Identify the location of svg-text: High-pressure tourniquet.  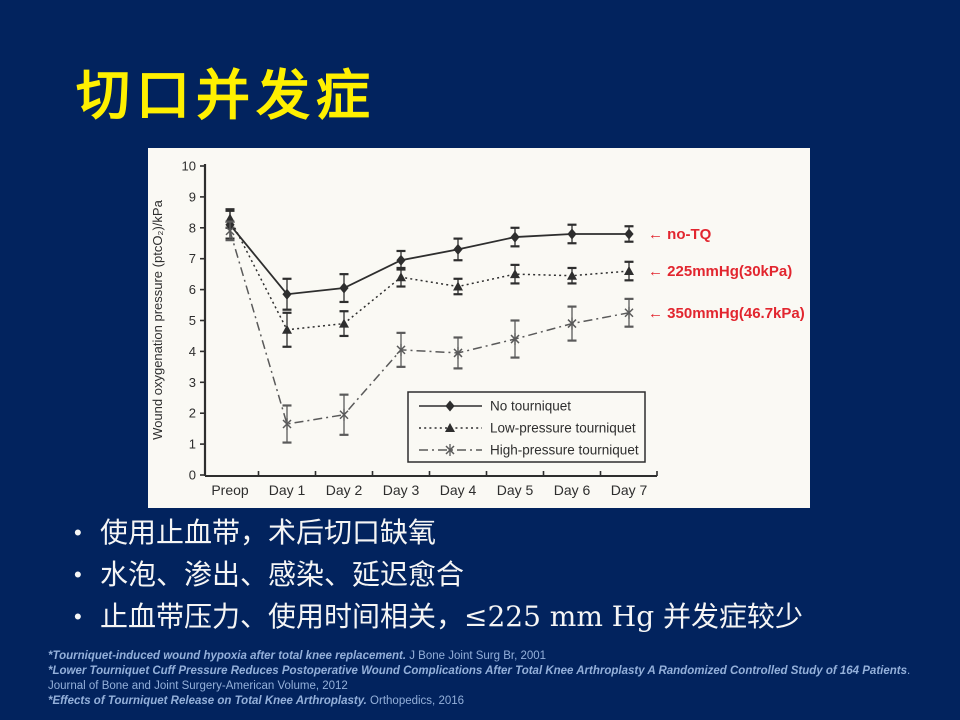
(564, 450).